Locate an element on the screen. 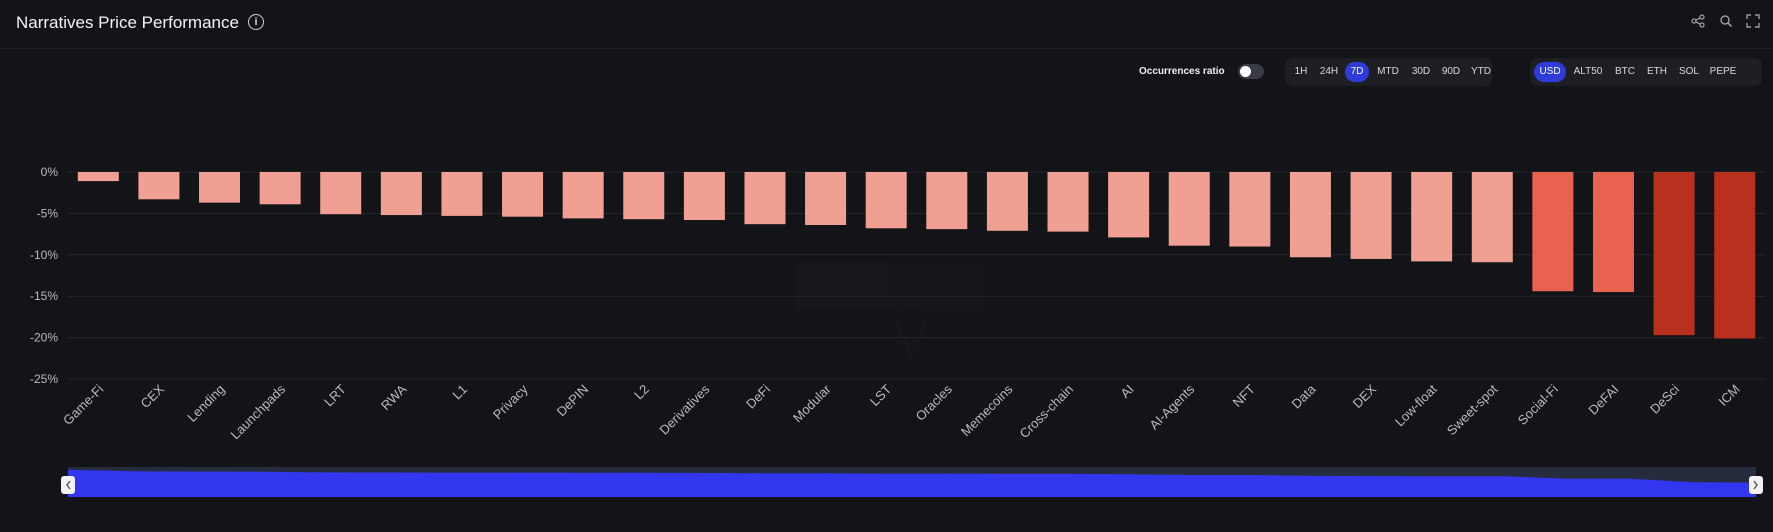 The height and width of the screenshot is (532, 1773). x-tick-label: Sweet-spot is located at coordinates (1472, 409).